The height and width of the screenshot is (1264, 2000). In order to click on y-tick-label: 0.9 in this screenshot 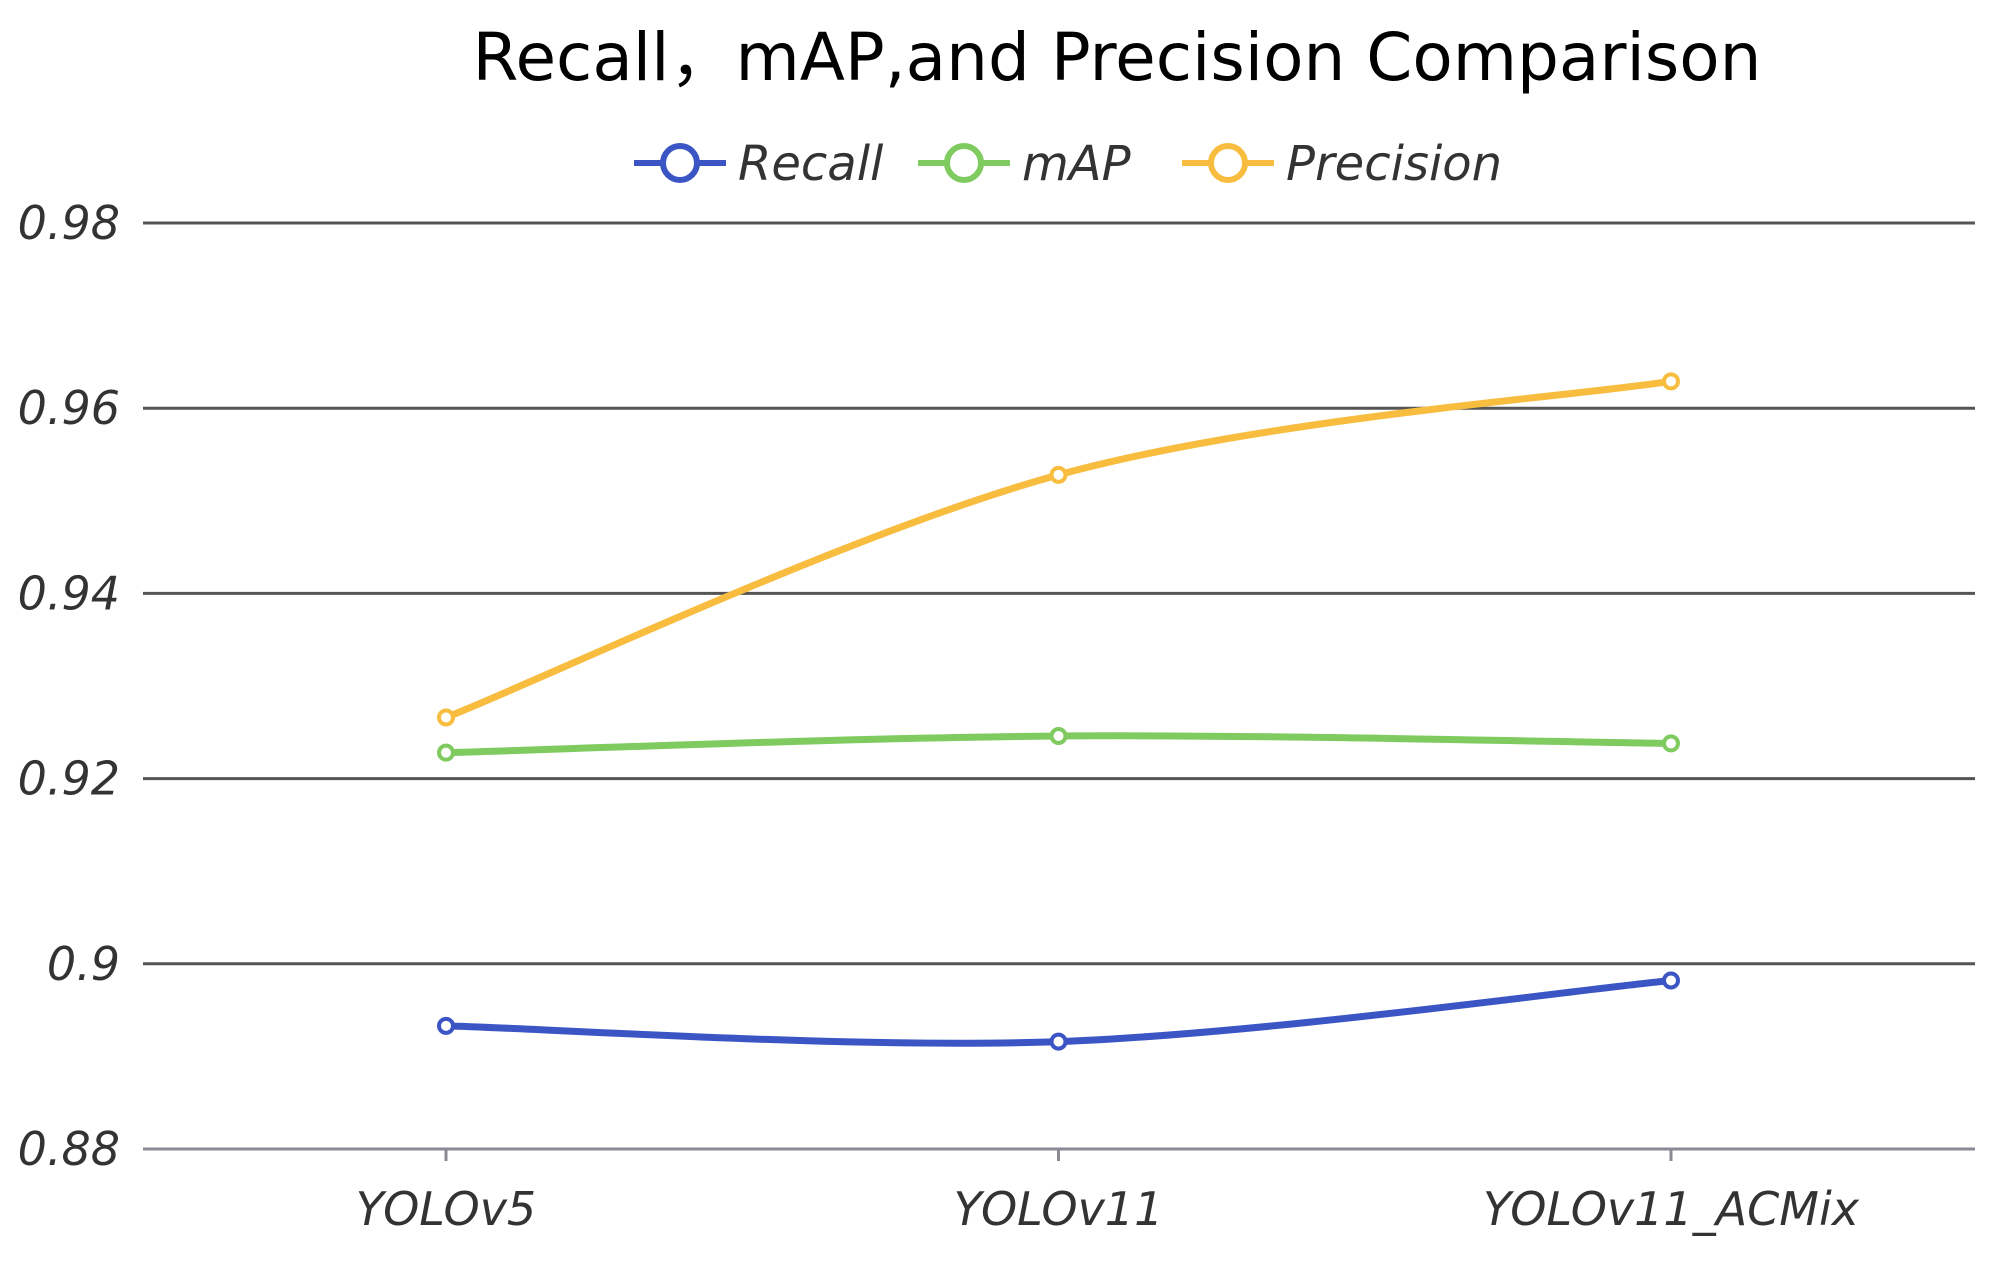, I will do `click(83, 964)`.